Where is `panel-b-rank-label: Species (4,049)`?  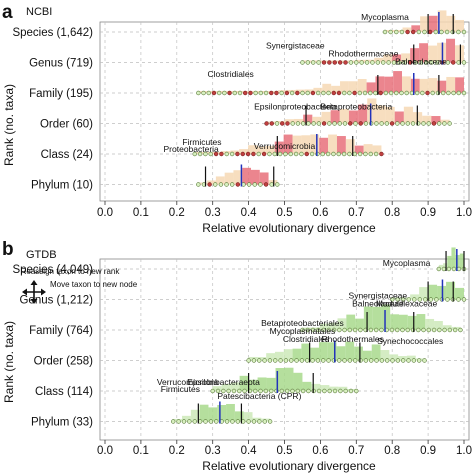
panel-b-rank-label: Species (4,049) is located at coordinates (52, 270).